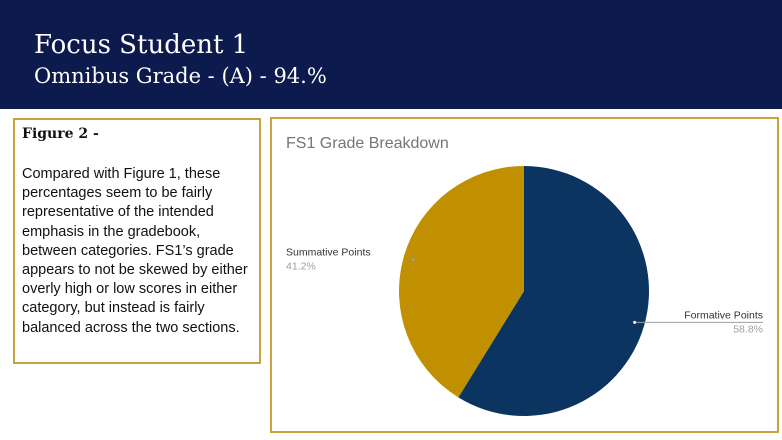 Image resolution: width=782 pixels, height=440 pixels. What do you see at coordinates (367, 143) in the screenshot?
I see `chart-title: FS1 Grade Breakdown` at bounding box center [367, 143].